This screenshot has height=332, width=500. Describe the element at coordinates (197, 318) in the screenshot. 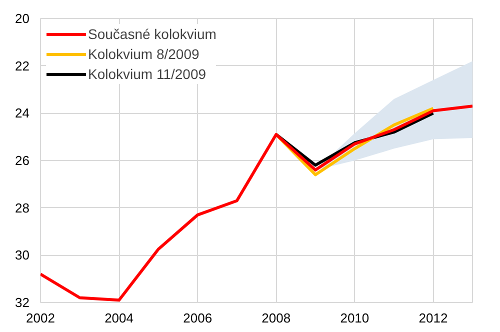

I see `x-tick-label: 2006` at that location.